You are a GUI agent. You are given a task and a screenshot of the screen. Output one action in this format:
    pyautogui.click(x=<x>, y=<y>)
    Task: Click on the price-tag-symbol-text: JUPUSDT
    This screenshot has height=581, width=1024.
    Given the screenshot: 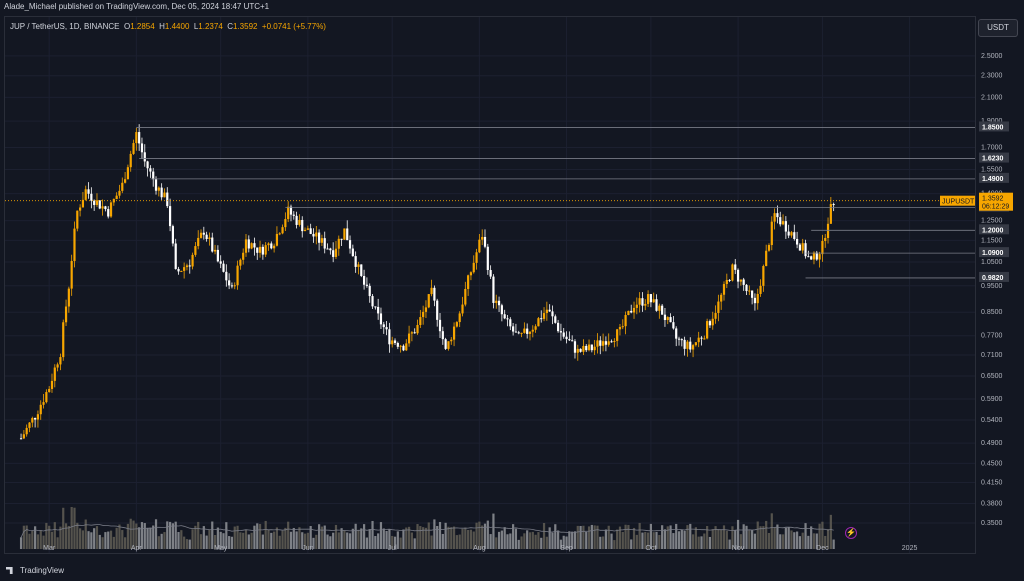 What is the action you would take?
    pyautogui.click(x=958, y=202)
    